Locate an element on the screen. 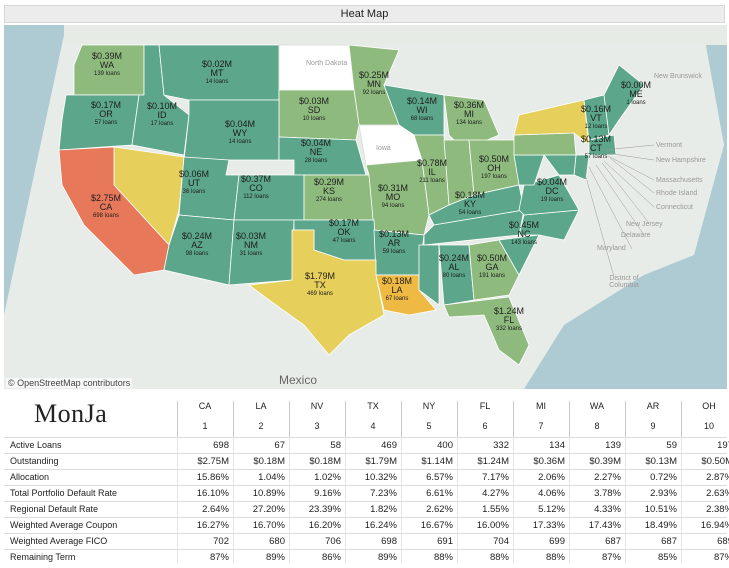 The image size is (729, 568). state-code: MO is located at coordinates (393, 197).